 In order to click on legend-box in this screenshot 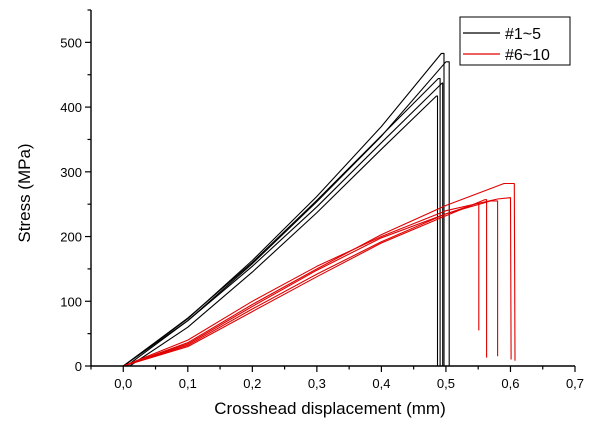, I will do `click(515, 41)`.